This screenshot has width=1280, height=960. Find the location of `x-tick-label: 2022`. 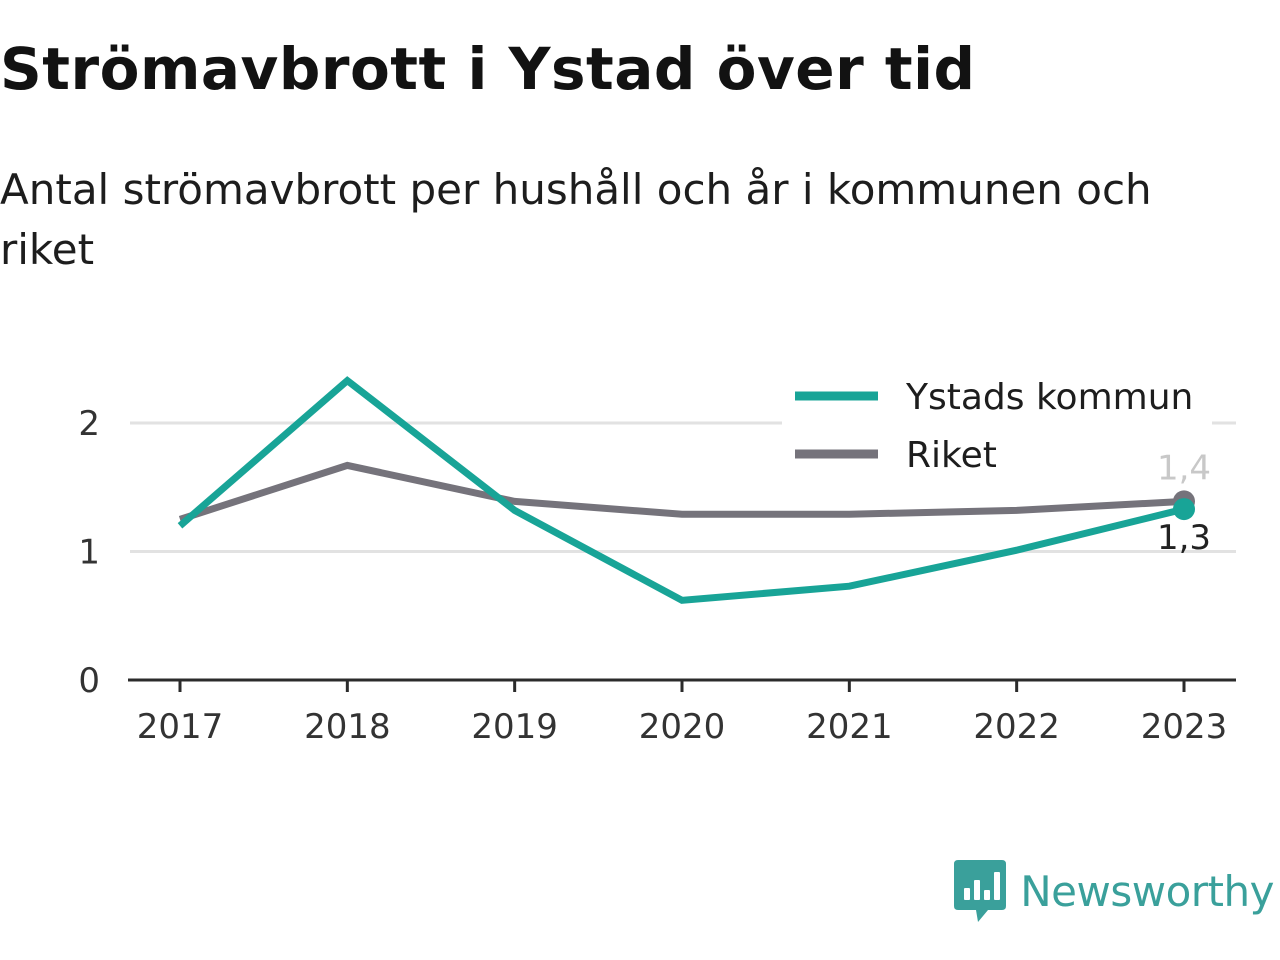

x-tick-label: 2022 is located at coordinates (1016, 727).